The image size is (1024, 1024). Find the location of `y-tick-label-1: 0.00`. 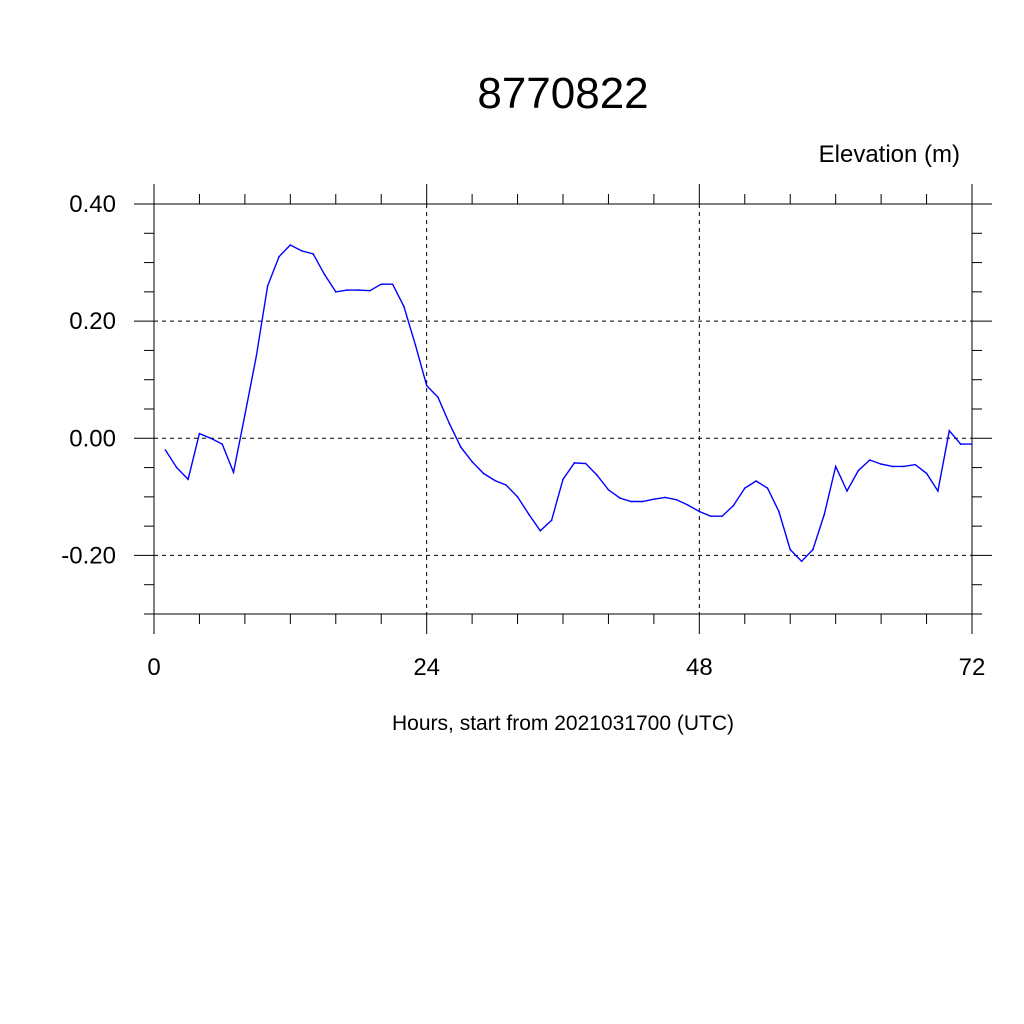

y-tick-label-1: 0.00 is located at coordinates (92, 438).